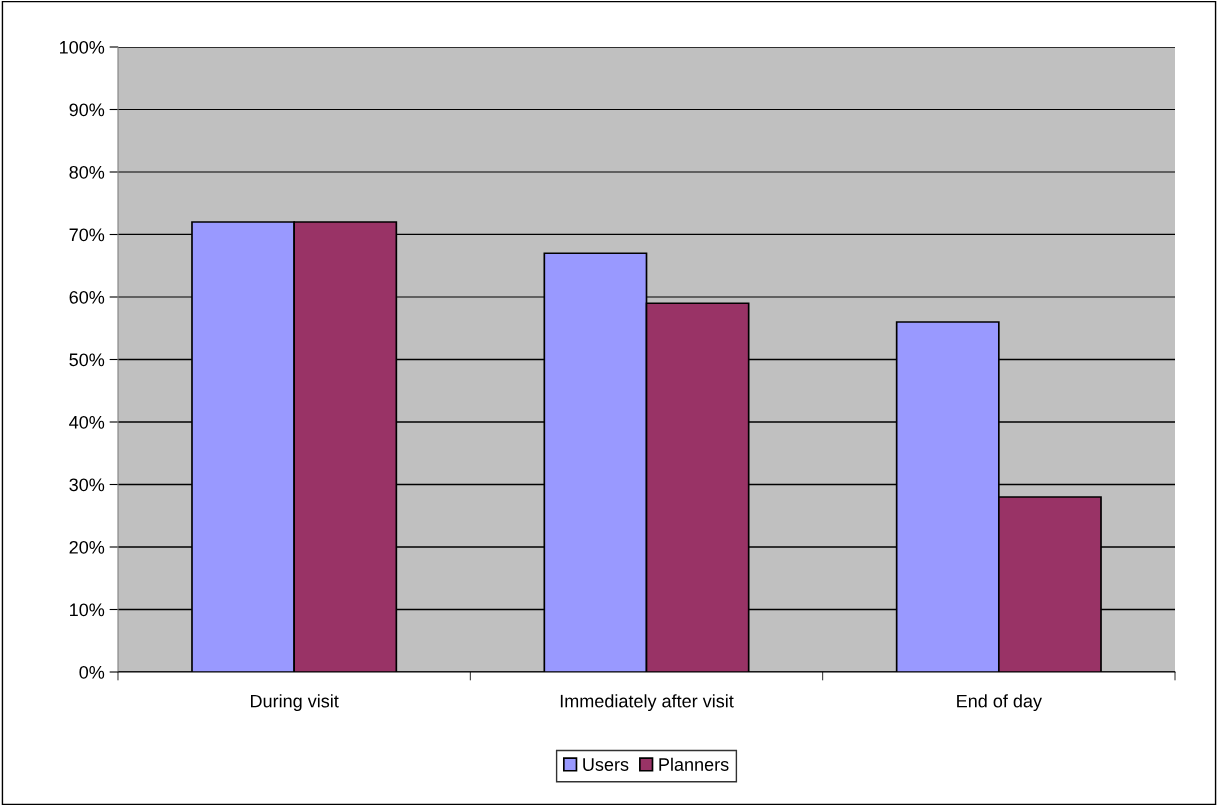  I want to click on y-tick-label: 30%, so click(87, 485).